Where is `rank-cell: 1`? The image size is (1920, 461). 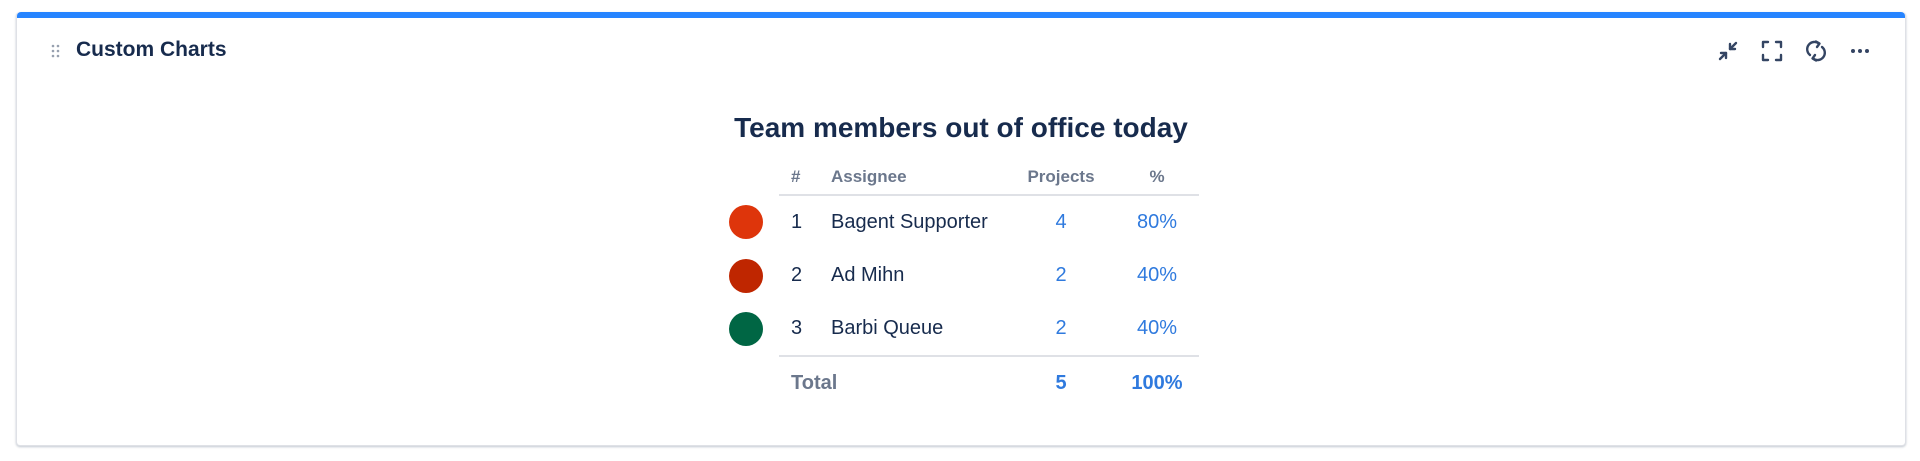 rank-cell: 1 is located at coordinates (797, 222).